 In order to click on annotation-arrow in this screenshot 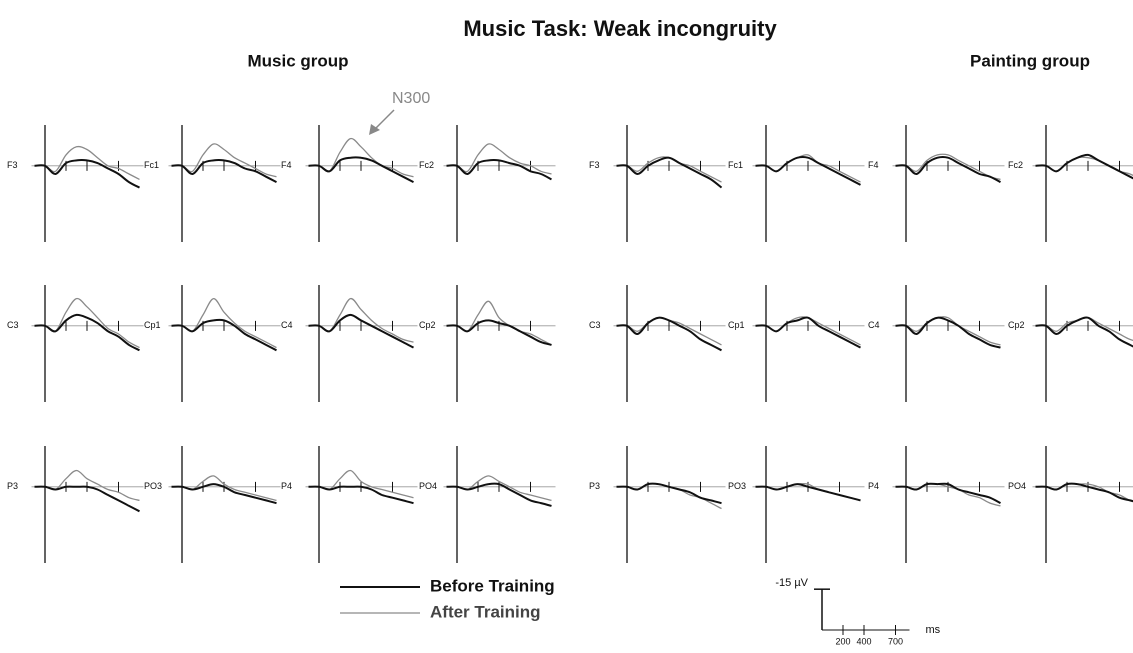, I will do `click(384, 120)`.